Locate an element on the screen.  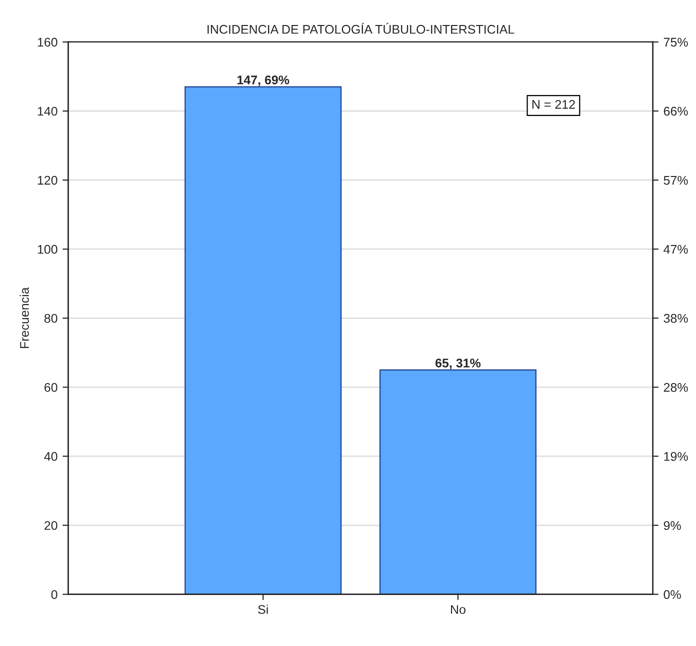
y-tick-label: 40 is located at coordinates (51, 456).